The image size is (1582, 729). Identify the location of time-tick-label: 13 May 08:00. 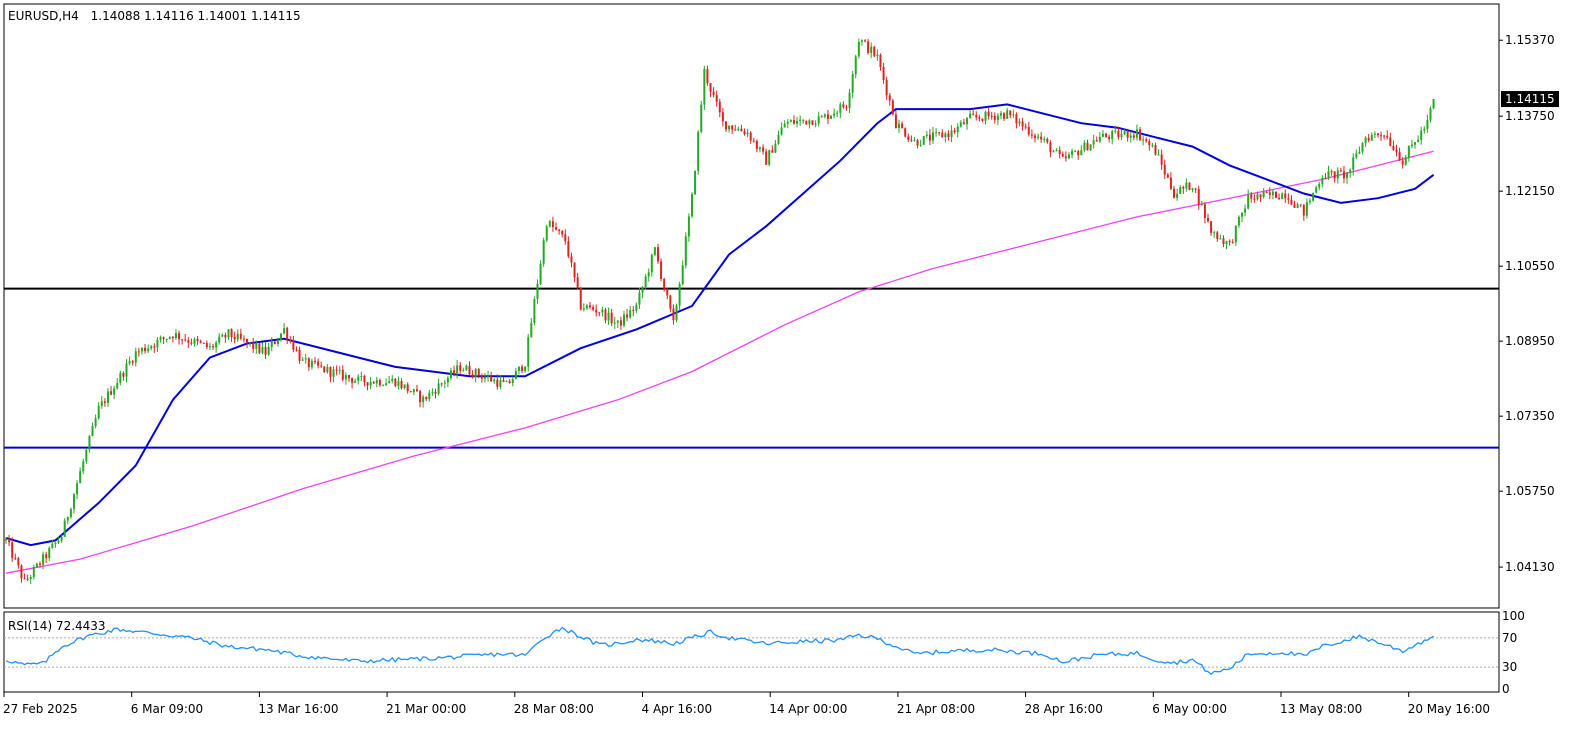
(1321, 709).